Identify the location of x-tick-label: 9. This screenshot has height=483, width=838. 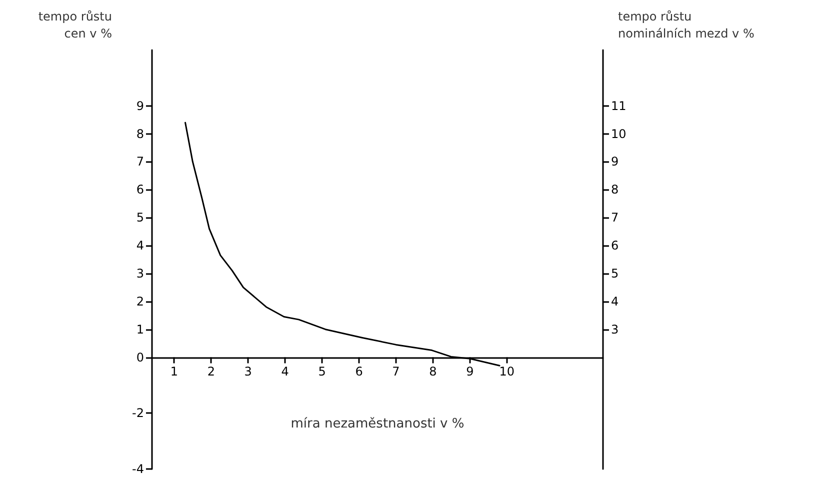
(470, 371).